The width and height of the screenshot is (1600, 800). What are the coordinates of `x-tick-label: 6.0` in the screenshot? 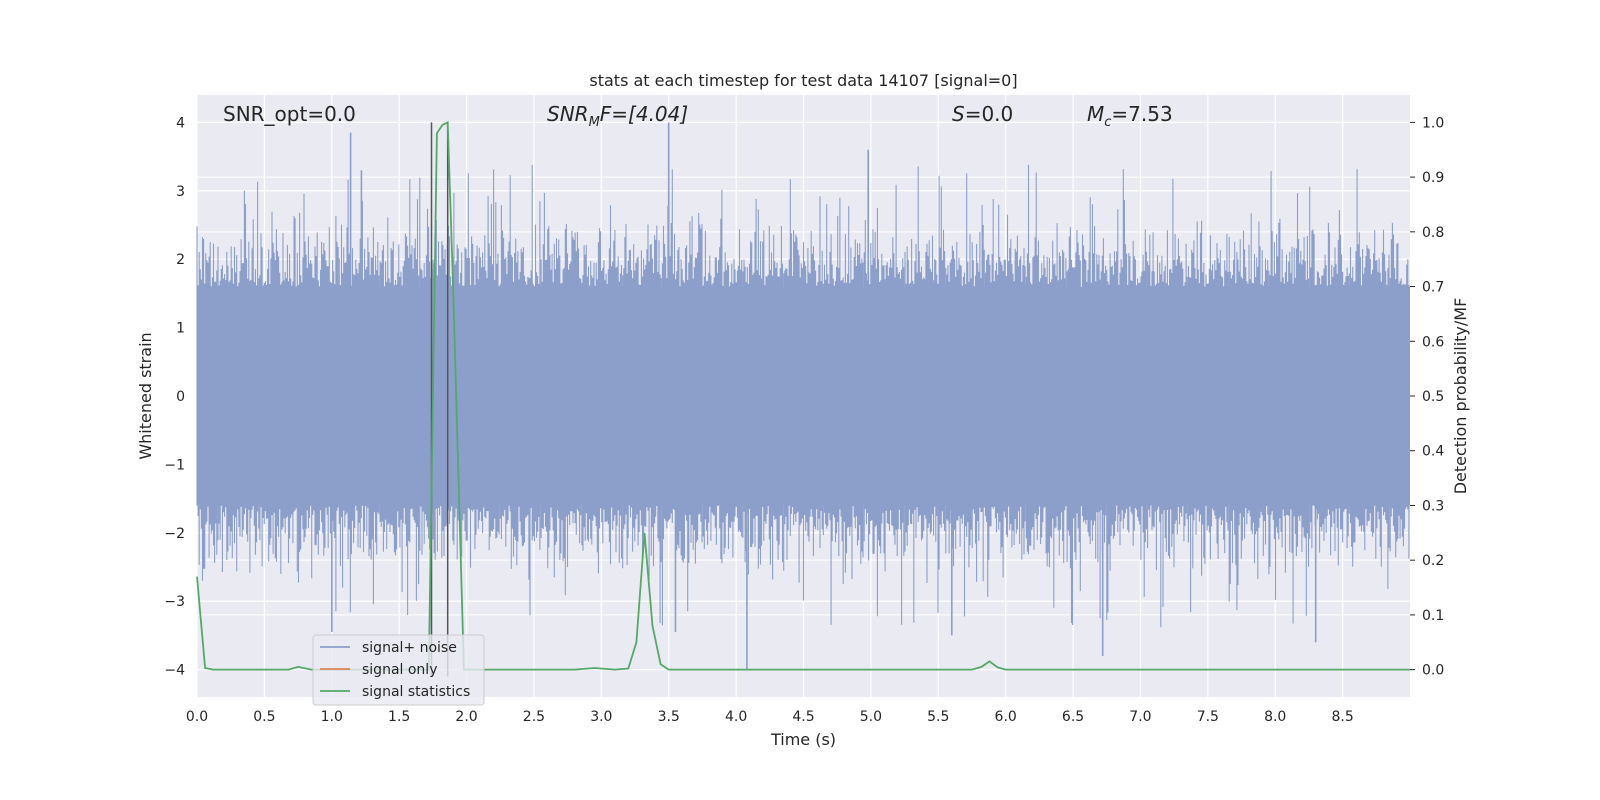 It's located at (1006, 717).